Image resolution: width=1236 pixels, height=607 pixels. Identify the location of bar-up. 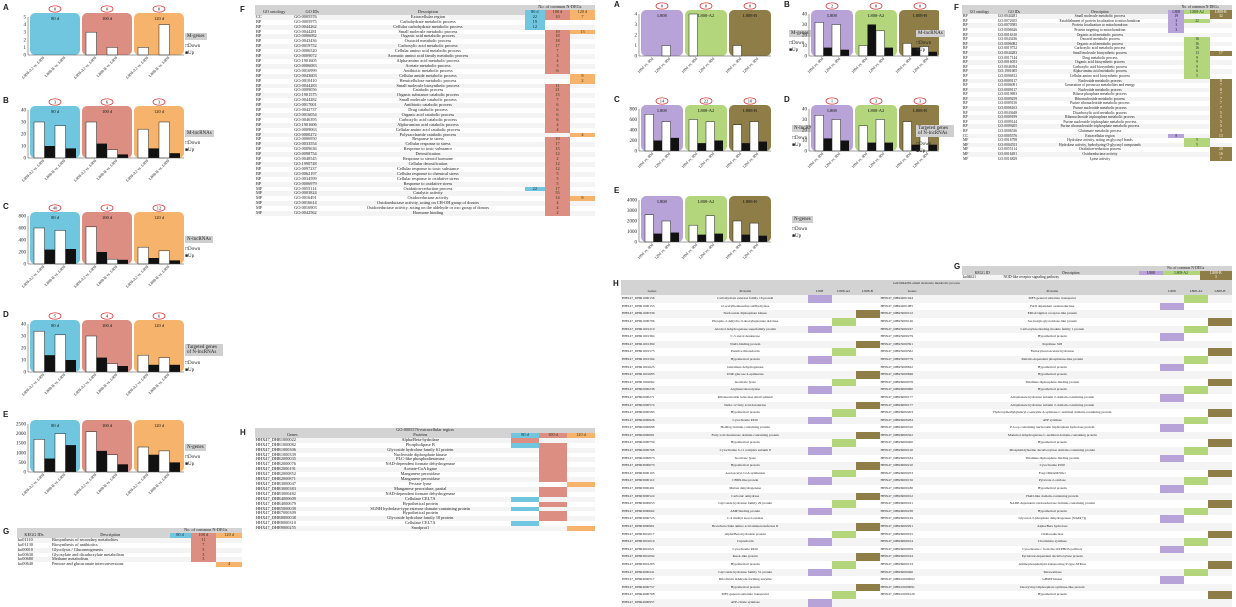
(754, 136).